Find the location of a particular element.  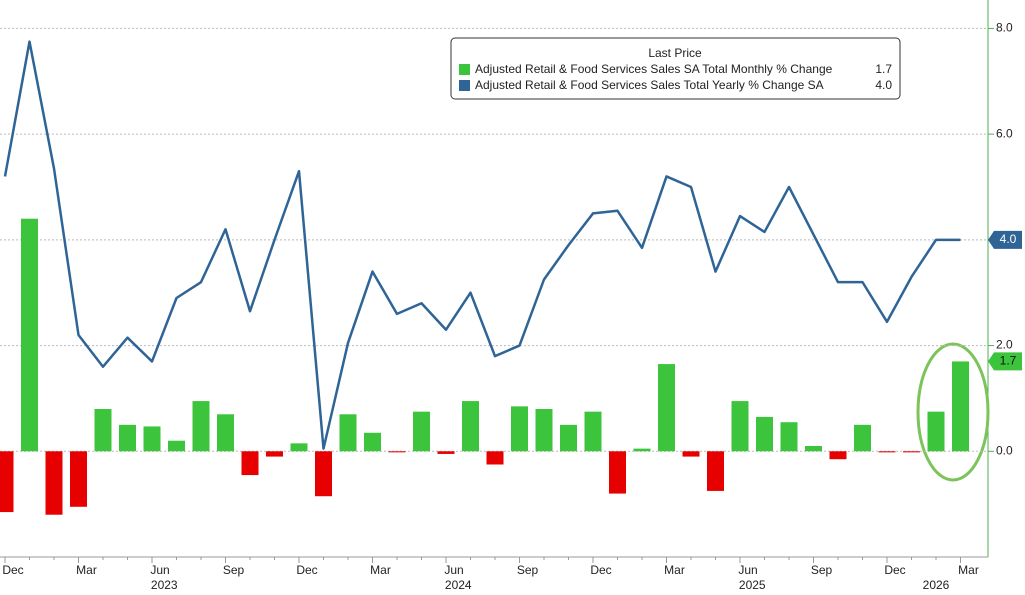

x-year-label: 2025 is located at coordinates (752, 585).